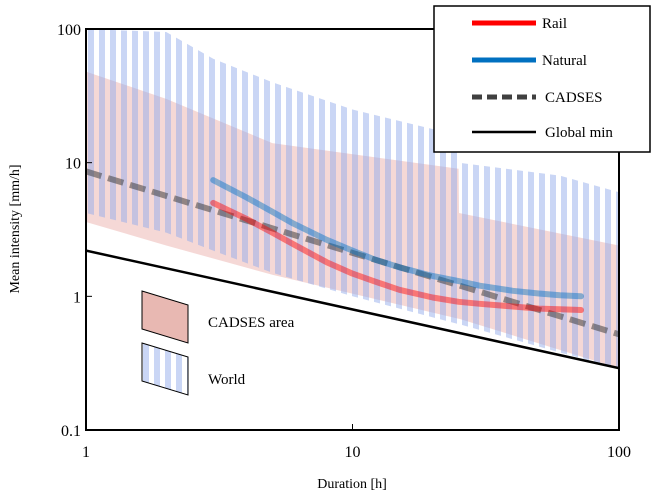 The image size is (657, 494). Describe the element at coordinates (356, 442) in the screenshot. I see `x-axis-ticks: 1 10 100` at that location.